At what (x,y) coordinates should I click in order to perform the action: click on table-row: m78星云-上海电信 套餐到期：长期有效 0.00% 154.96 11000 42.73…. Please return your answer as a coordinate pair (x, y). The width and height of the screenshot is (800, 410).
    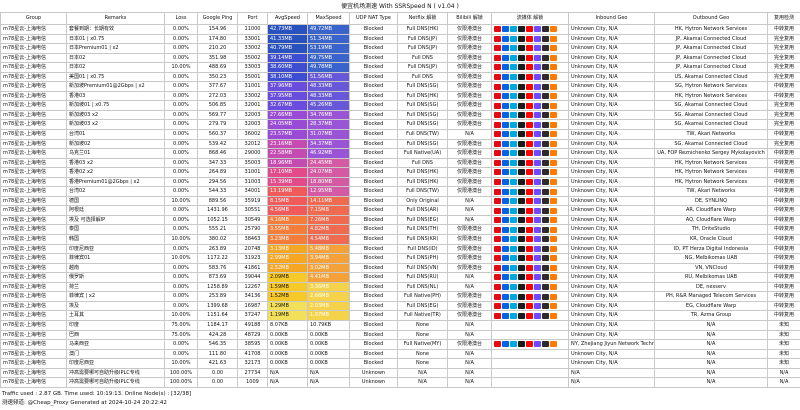
    Looking at the image, I should click on (400, 29).